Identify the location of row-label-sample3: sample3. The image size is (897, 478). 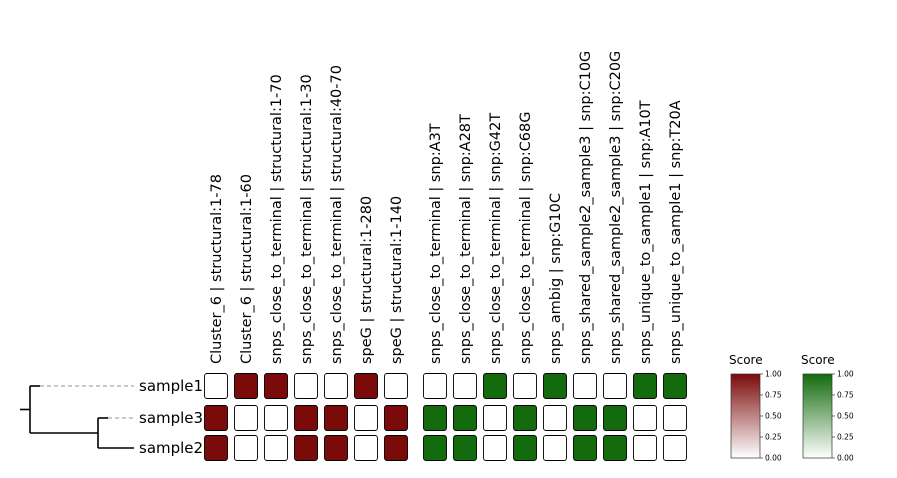
(171, 418).